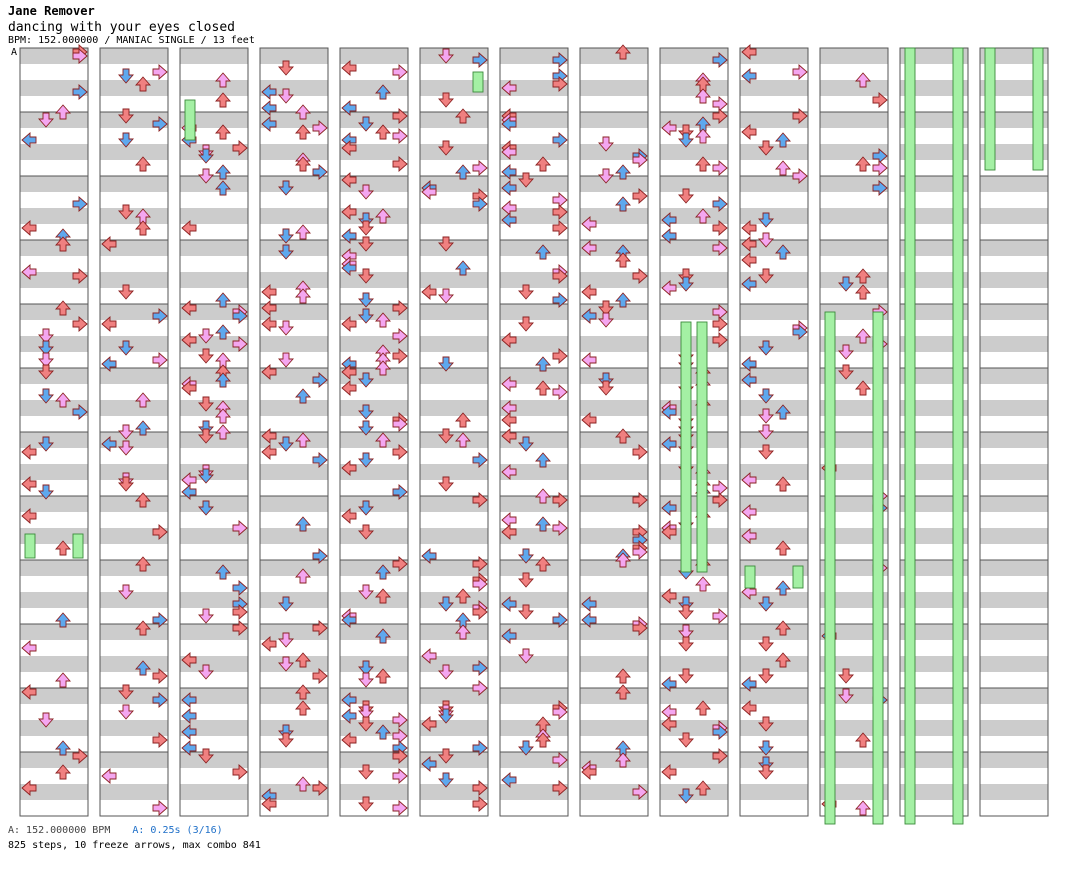 The image size is (1072, 876). I want to click on song-artist: Jane Remover, so click(51, 11).